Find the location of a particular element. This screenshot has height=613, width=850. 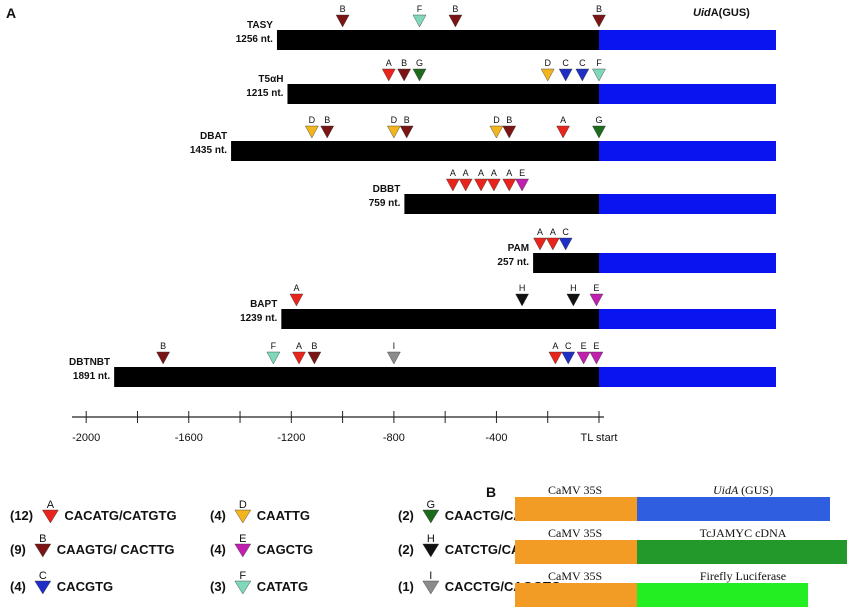

construct-bapt: BAPT 1239 nt. A H H E is located at coordinates (508, 306).